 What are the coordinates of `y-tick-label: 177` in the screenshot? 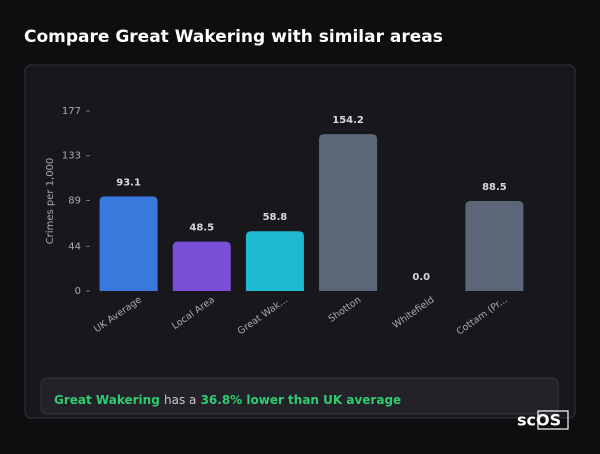 It's located at (71, 111).